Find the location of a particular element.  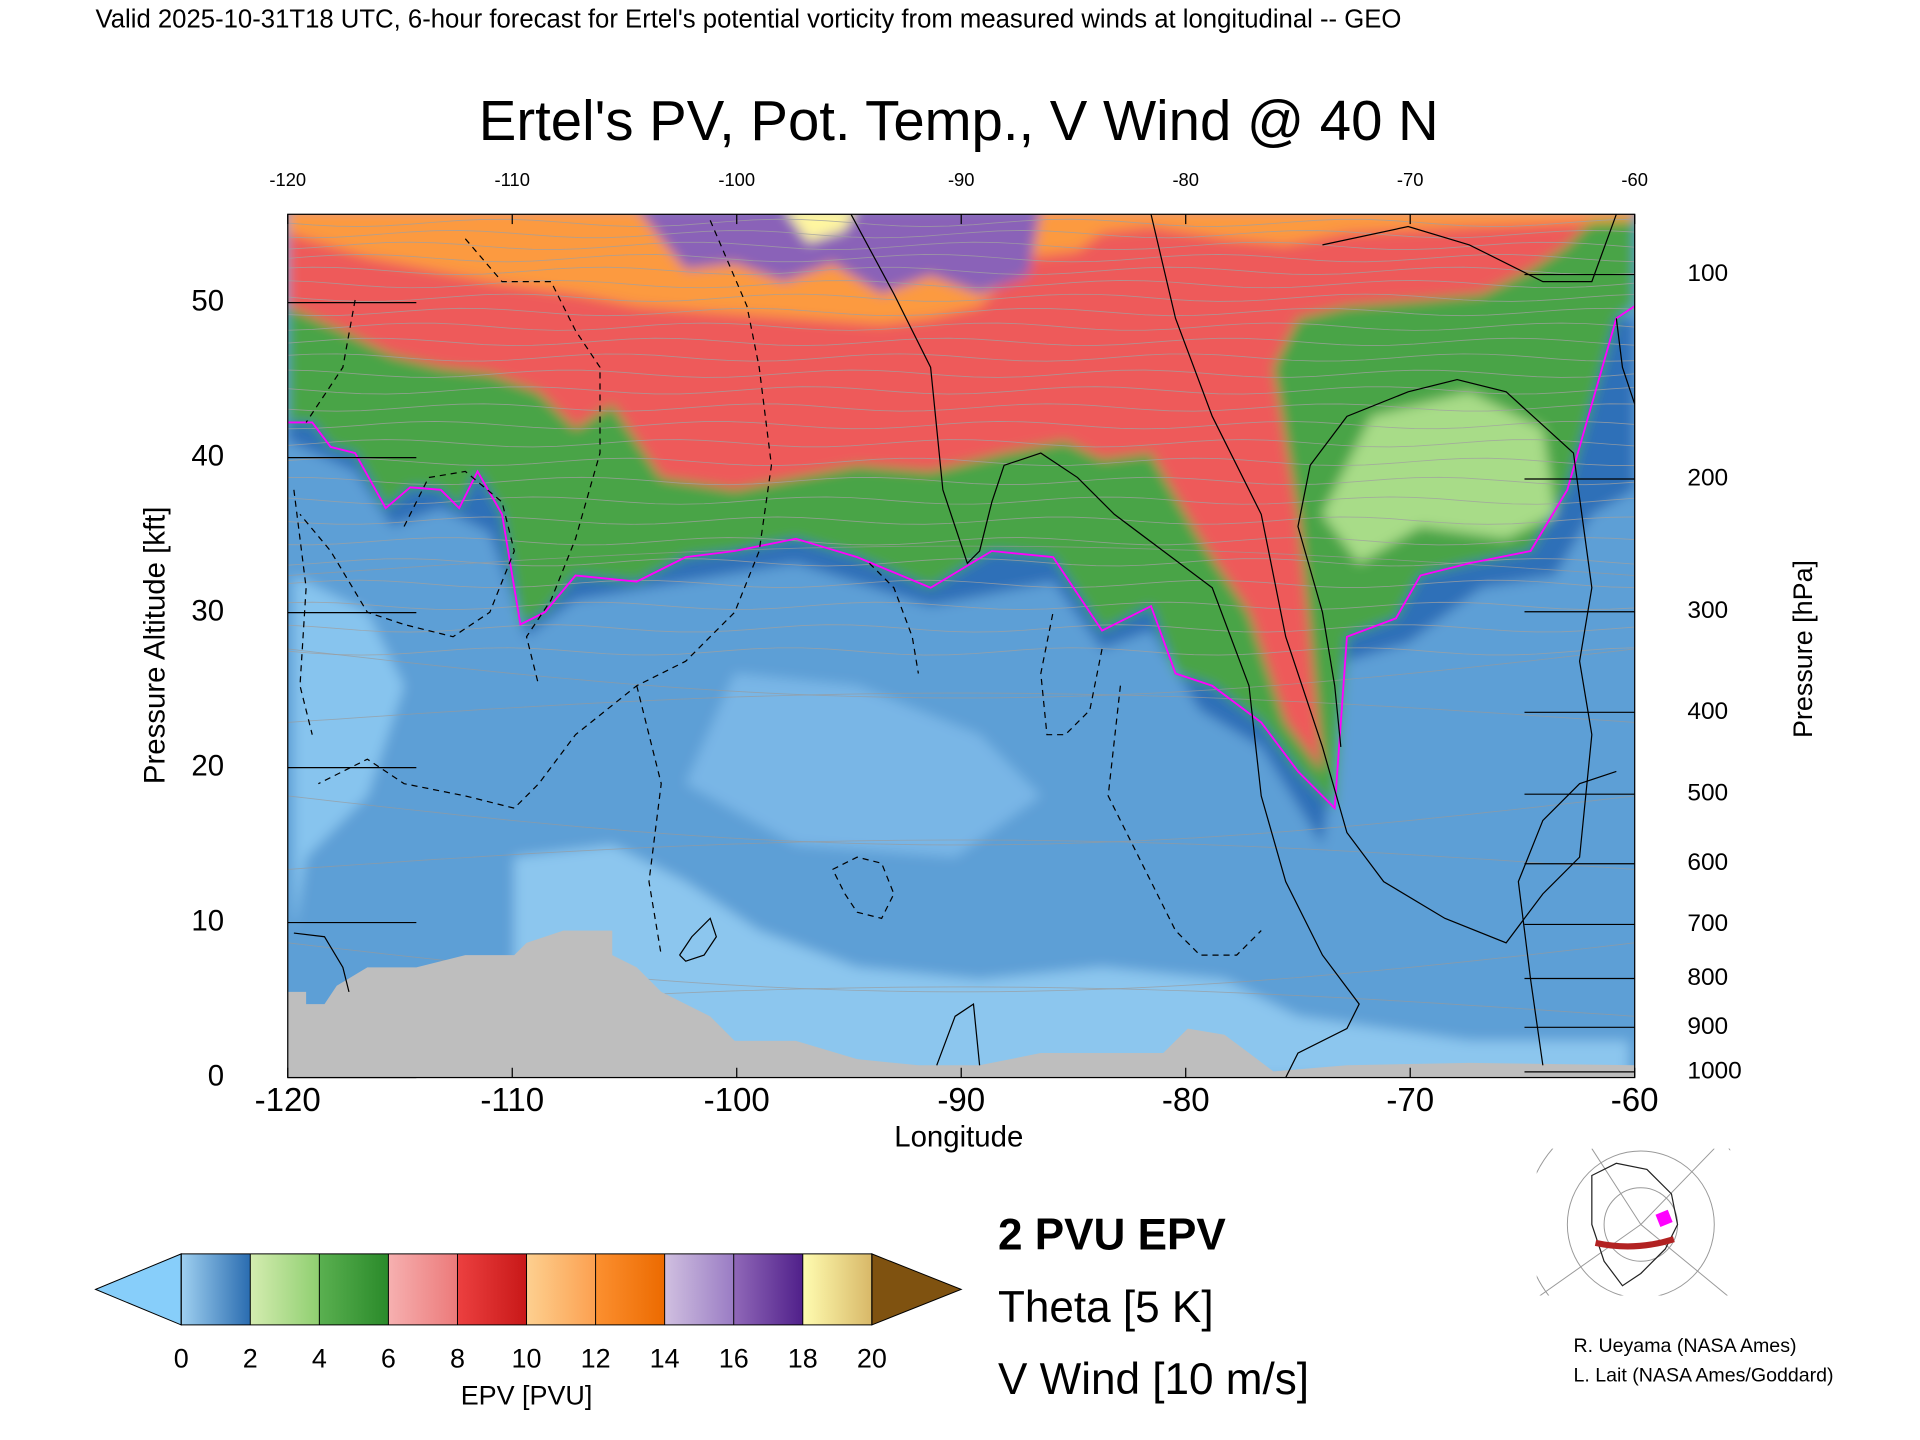

y-axis-label: Pressure Altitude [kft] is located at coordinates (155, 646).